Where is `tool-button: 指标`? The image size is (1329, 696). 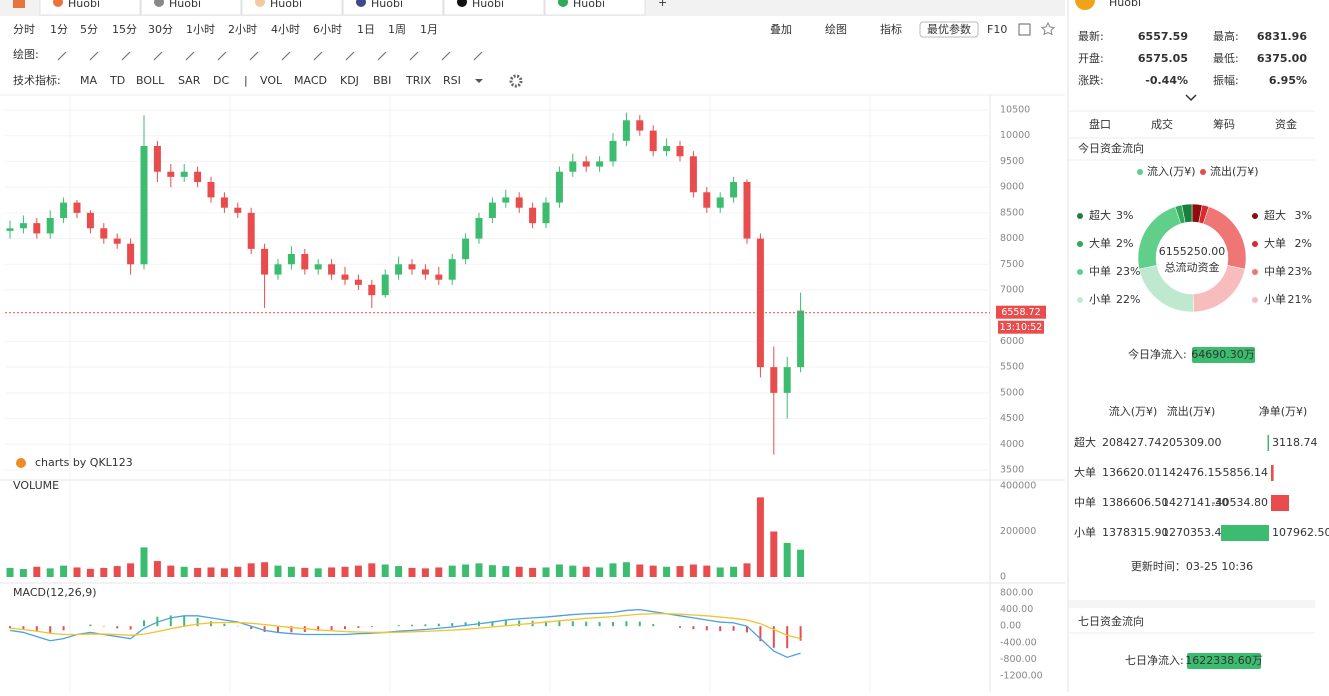 tool-button: 指标 is located at coordinates (891, 29).